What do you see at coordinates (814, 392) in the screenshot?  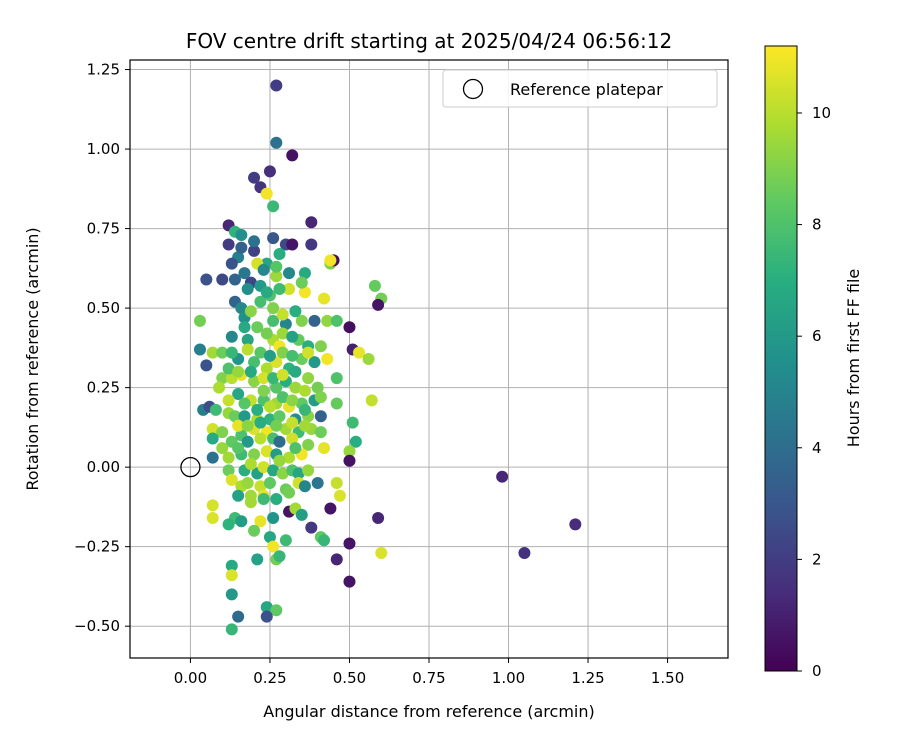 I see `colorbar-ticks: 0 2 4 6 8 10` at bounding box center [814, 392].